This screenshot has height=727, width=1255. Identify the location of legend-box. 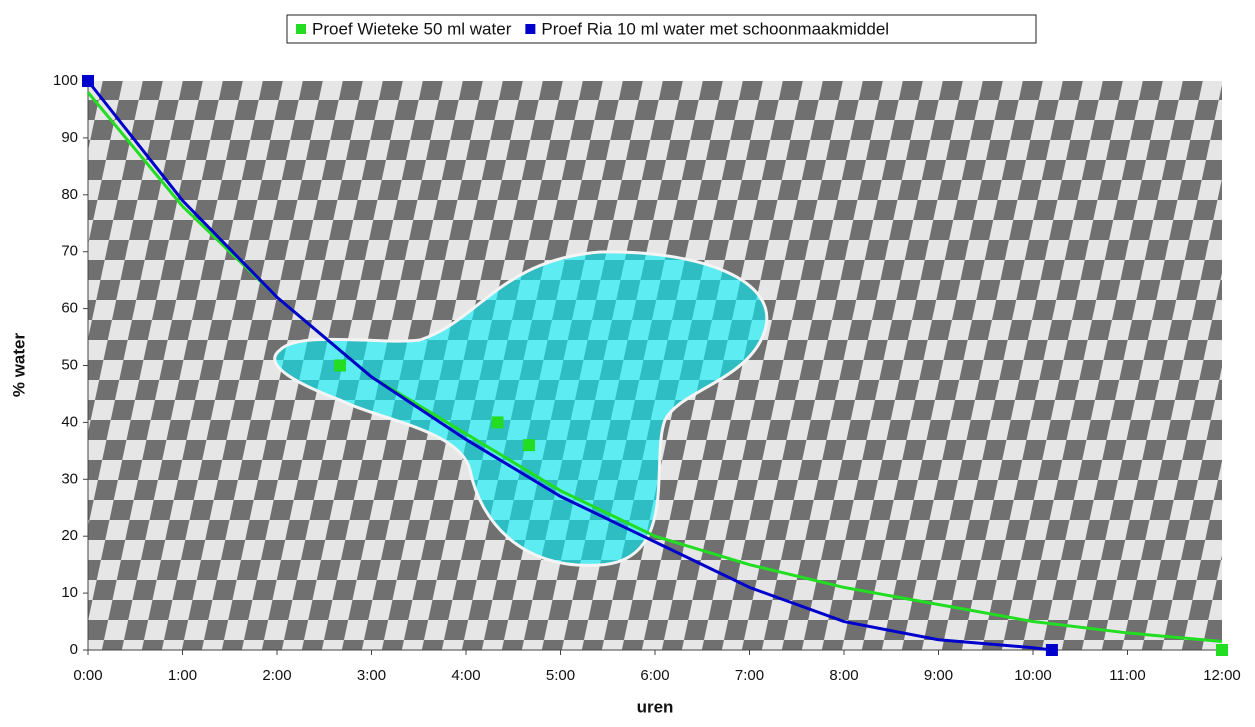
(661, 29).